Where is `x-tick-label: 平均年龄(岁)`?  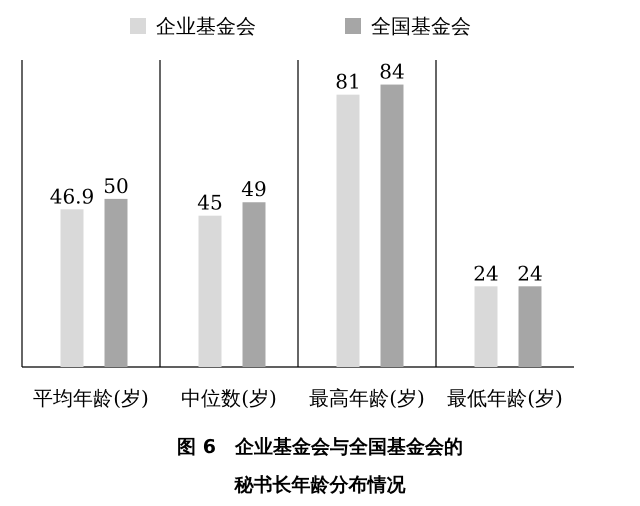 x-tick-label: 平均年龄(岁) is located at coordinates (91, 398).